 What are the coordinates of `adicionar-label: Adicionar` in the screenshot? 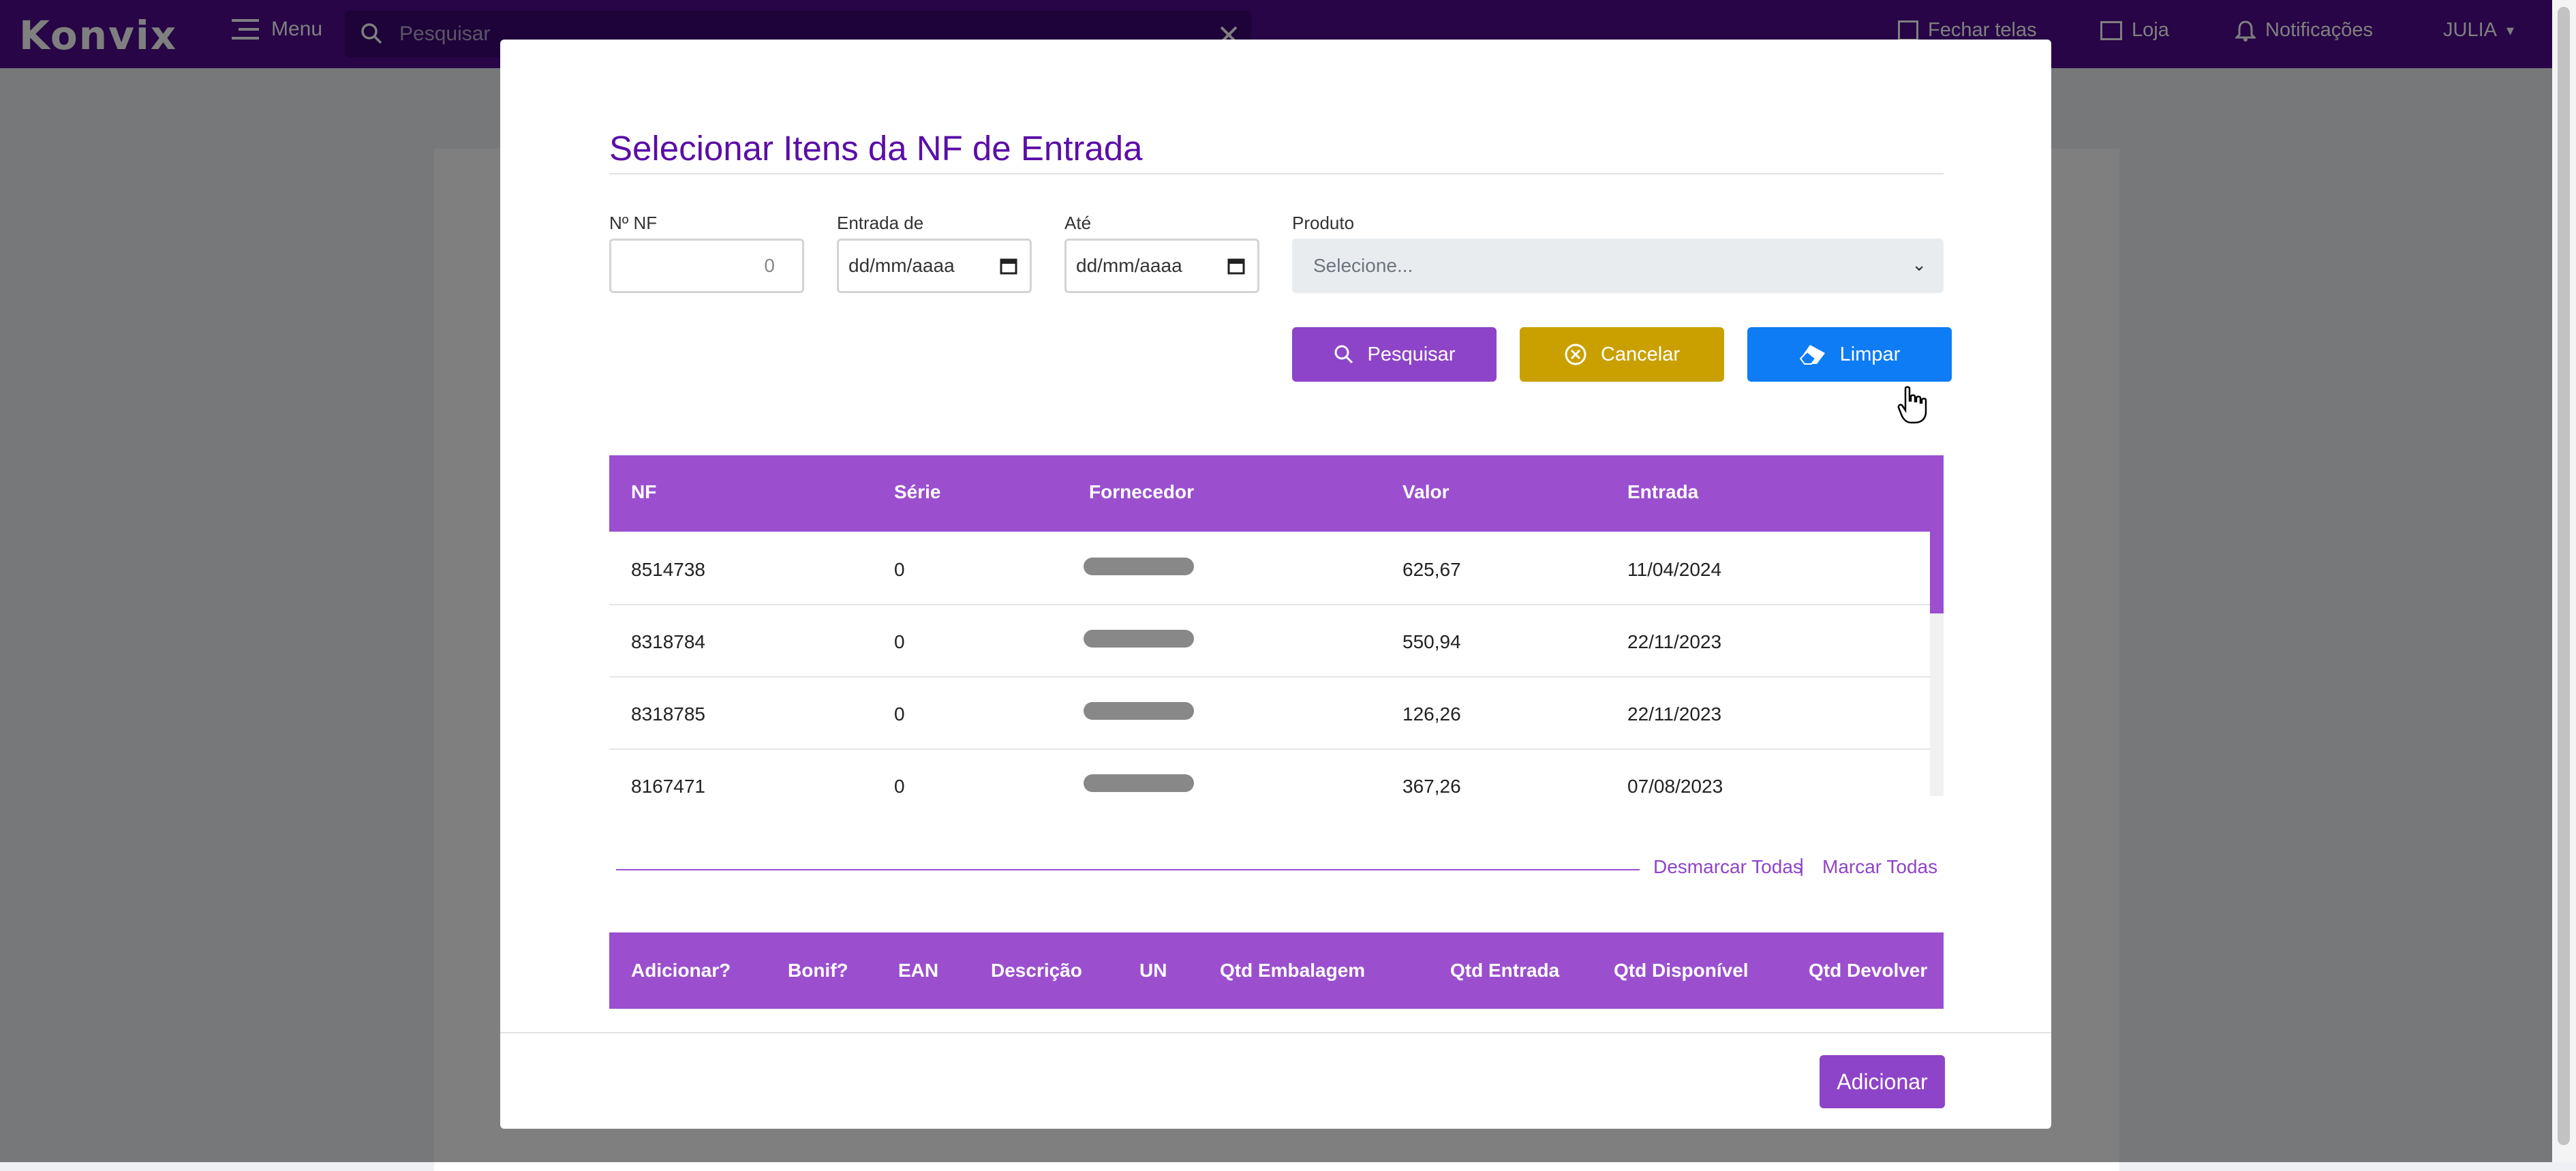 It's located at (1883, 1081).